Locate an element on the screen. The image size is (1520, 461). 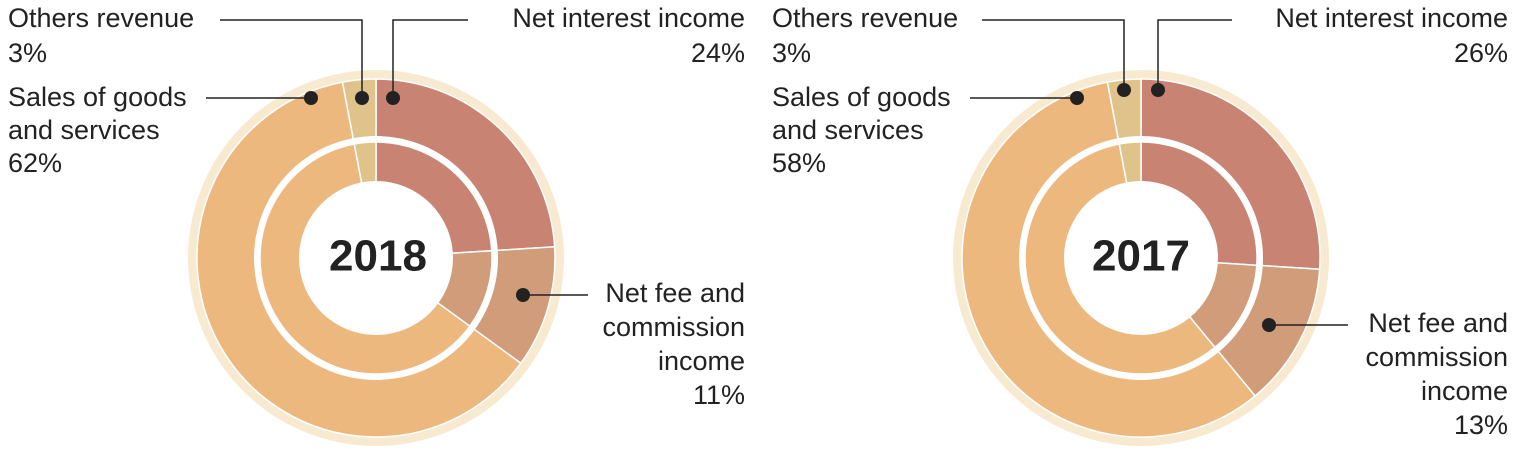
callout-dot-interest-2018 is located at coordinates (393, 98).